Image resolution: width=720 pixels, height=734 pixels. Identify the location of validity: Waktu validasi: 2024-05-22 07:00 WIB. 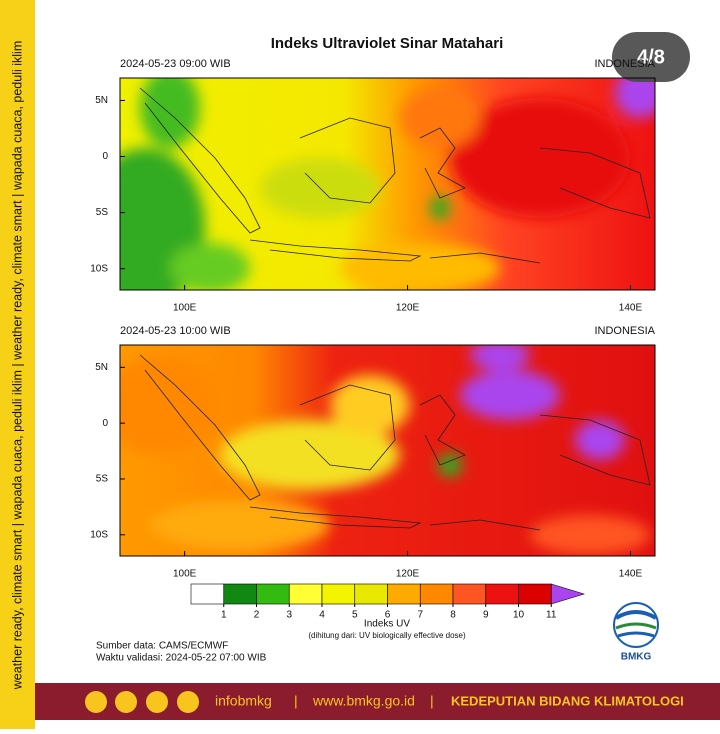
(181, 658).